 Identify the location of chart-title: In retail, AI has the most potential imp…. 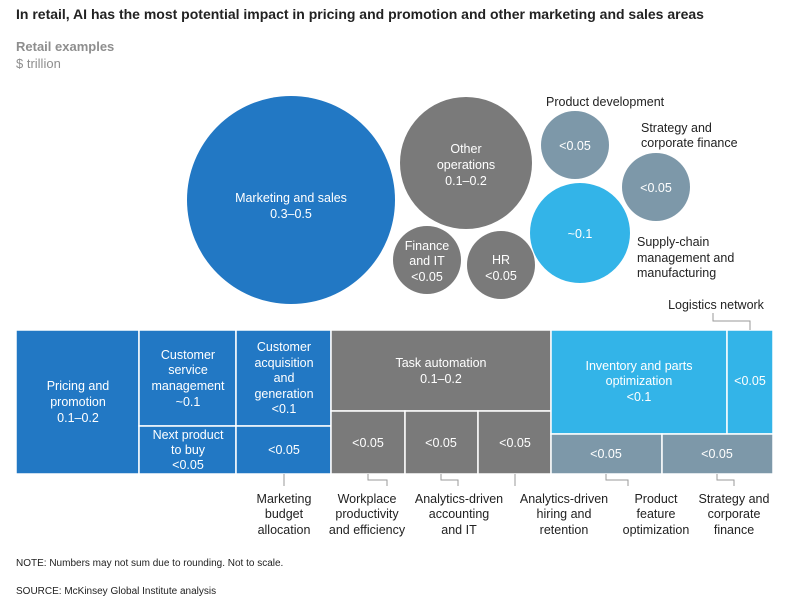
(360, 14).